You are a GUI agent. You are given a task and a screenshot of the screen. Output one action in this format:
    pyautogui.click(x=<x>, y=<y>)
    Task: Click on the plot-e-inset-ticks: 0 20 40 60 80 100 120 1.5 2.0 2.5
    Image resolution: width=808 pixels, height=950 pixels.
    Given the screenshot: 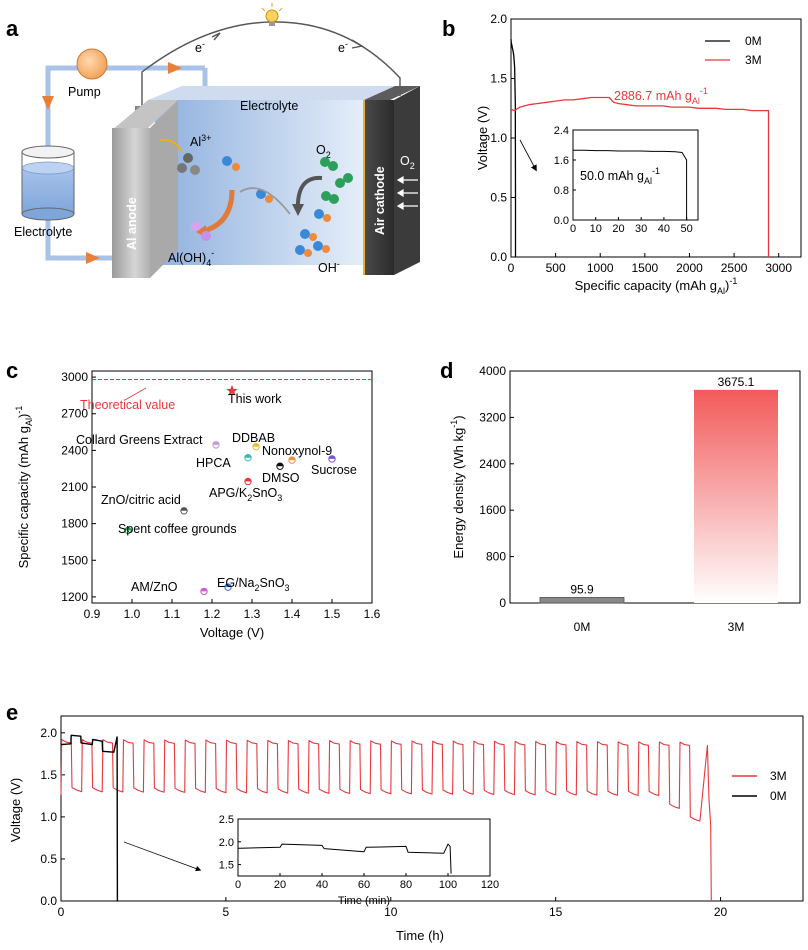 What is the action you would take?
    pyautogui.click(x=359, y=852)
    